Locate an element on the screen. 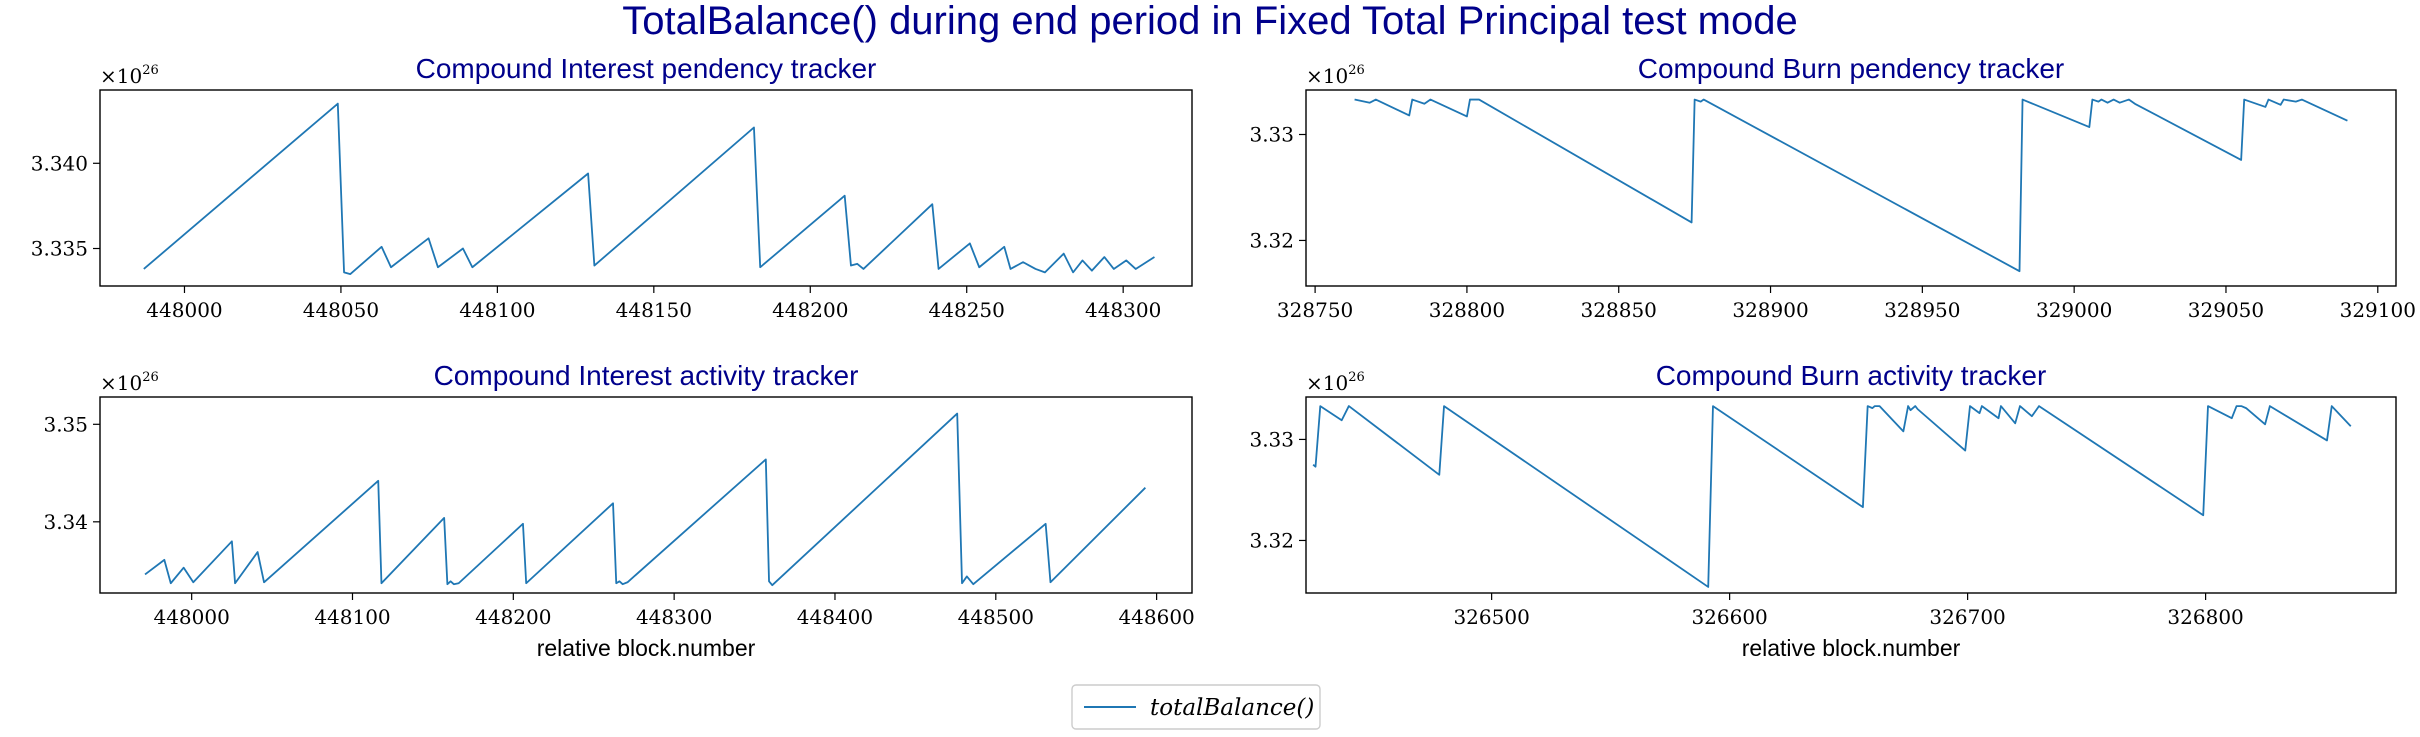 The height and width of the screenshot is (737, 2420). legend: totalBalance() is located at coordinates (1196, 707).